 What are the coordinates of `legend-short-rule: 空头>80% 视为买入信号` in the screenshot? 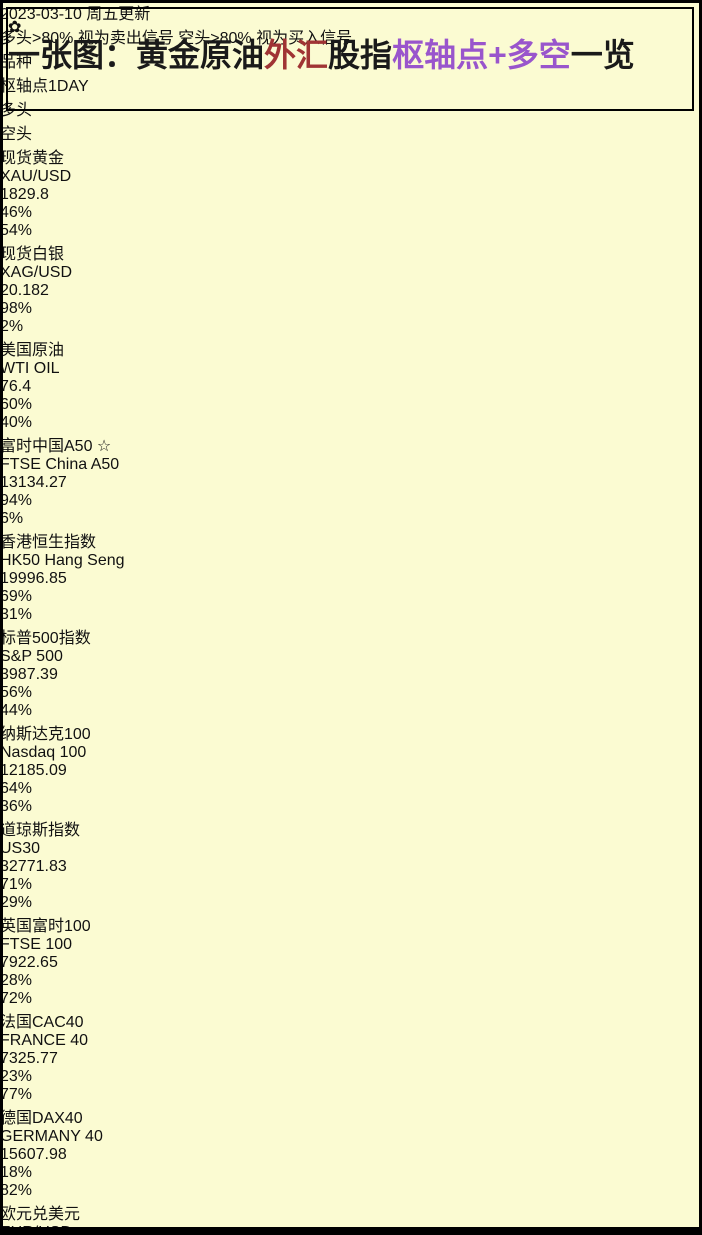 It's located at (265, 38).